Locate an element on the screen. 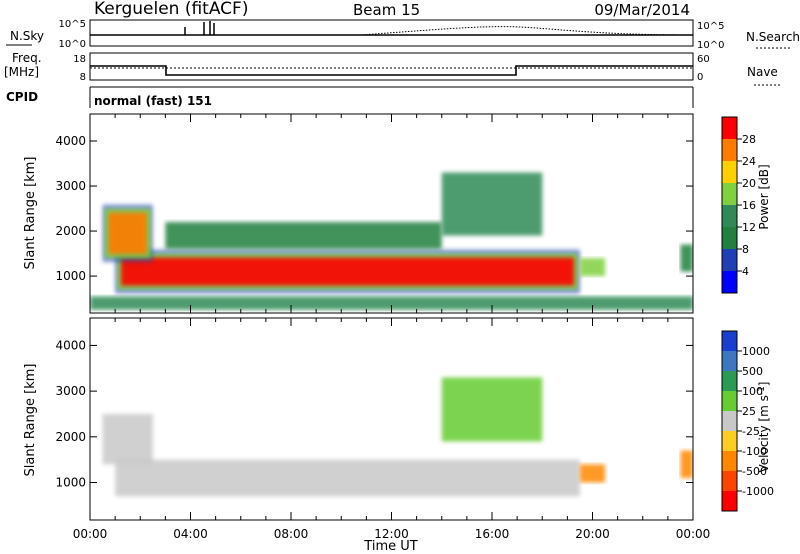 The image size is (800, 554). time-tick-label: 12:00 is located at coordinates (391, 534).